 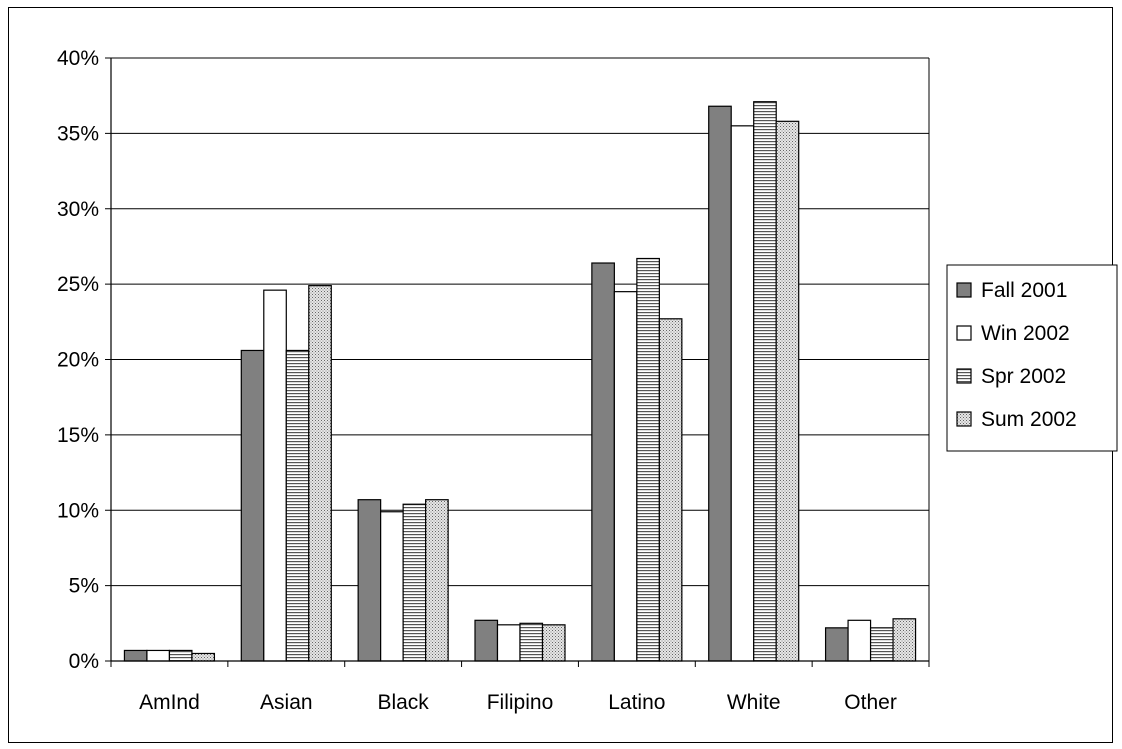 I want to click on y-tick-label: 20%, so click(x=78, y=360).